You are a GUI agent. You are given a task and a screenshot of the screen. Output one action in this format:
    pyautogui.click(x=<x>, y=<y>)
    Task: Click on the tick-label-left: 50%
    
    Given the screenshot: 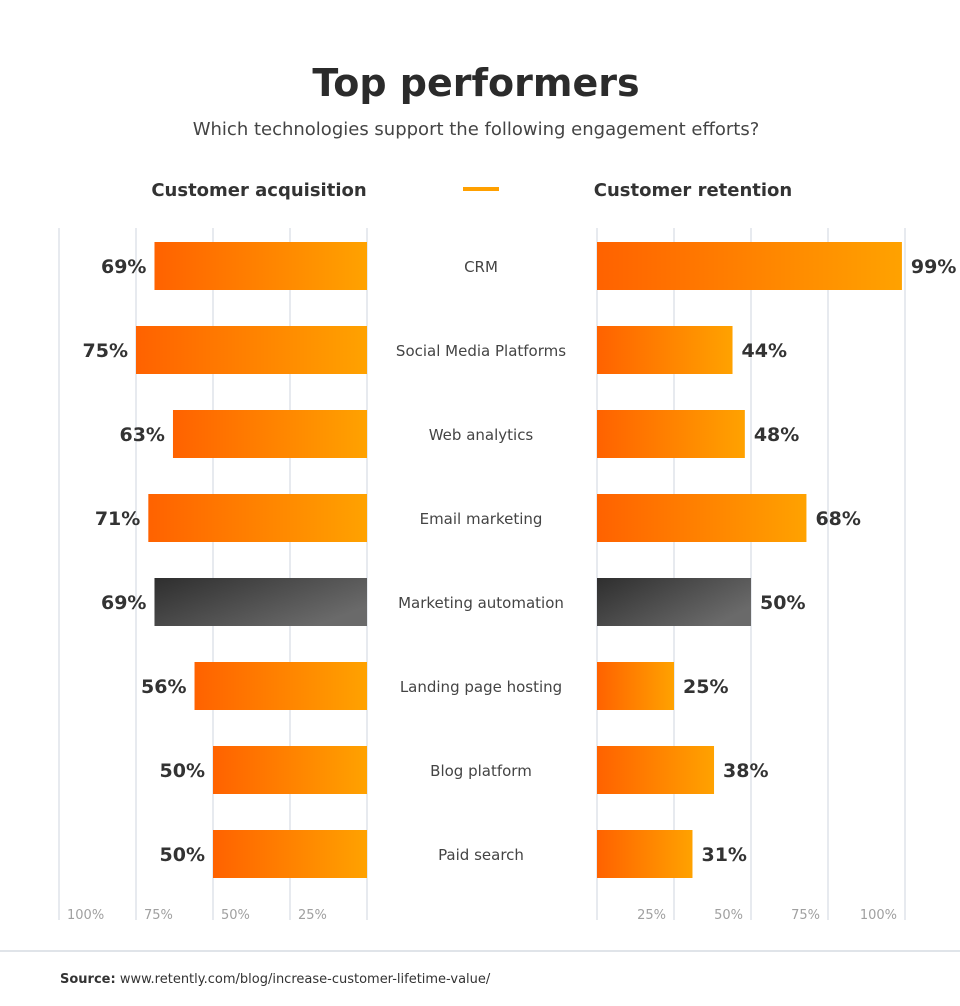 What is the action you would take?
    pyautogui.click(x=235, y=915)
    